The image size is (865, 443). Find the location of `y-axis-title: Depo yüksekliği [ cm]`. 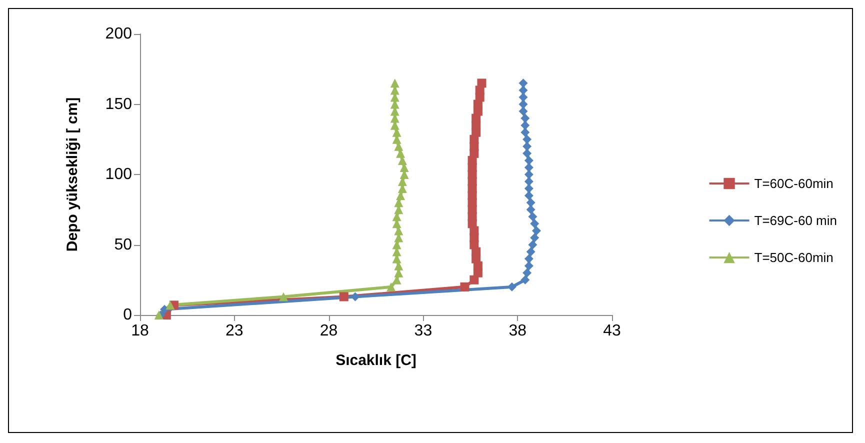

y-axis-title: Depo yüksekliği [ cm] is located at coordinates (72, 174).